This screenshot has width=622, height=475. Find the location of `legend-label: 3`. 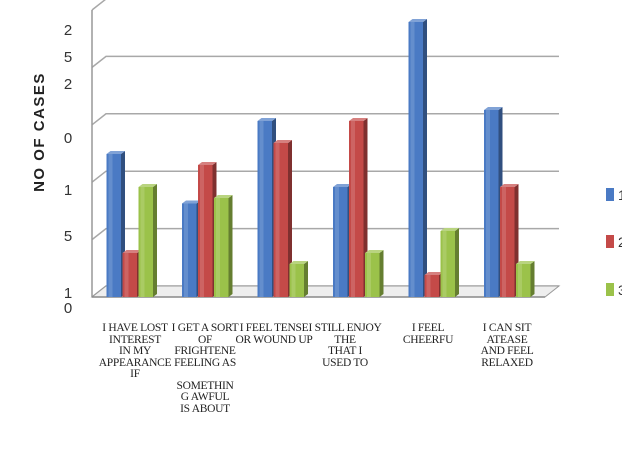

legend-label: 3 is located at coordinates (620, 290).